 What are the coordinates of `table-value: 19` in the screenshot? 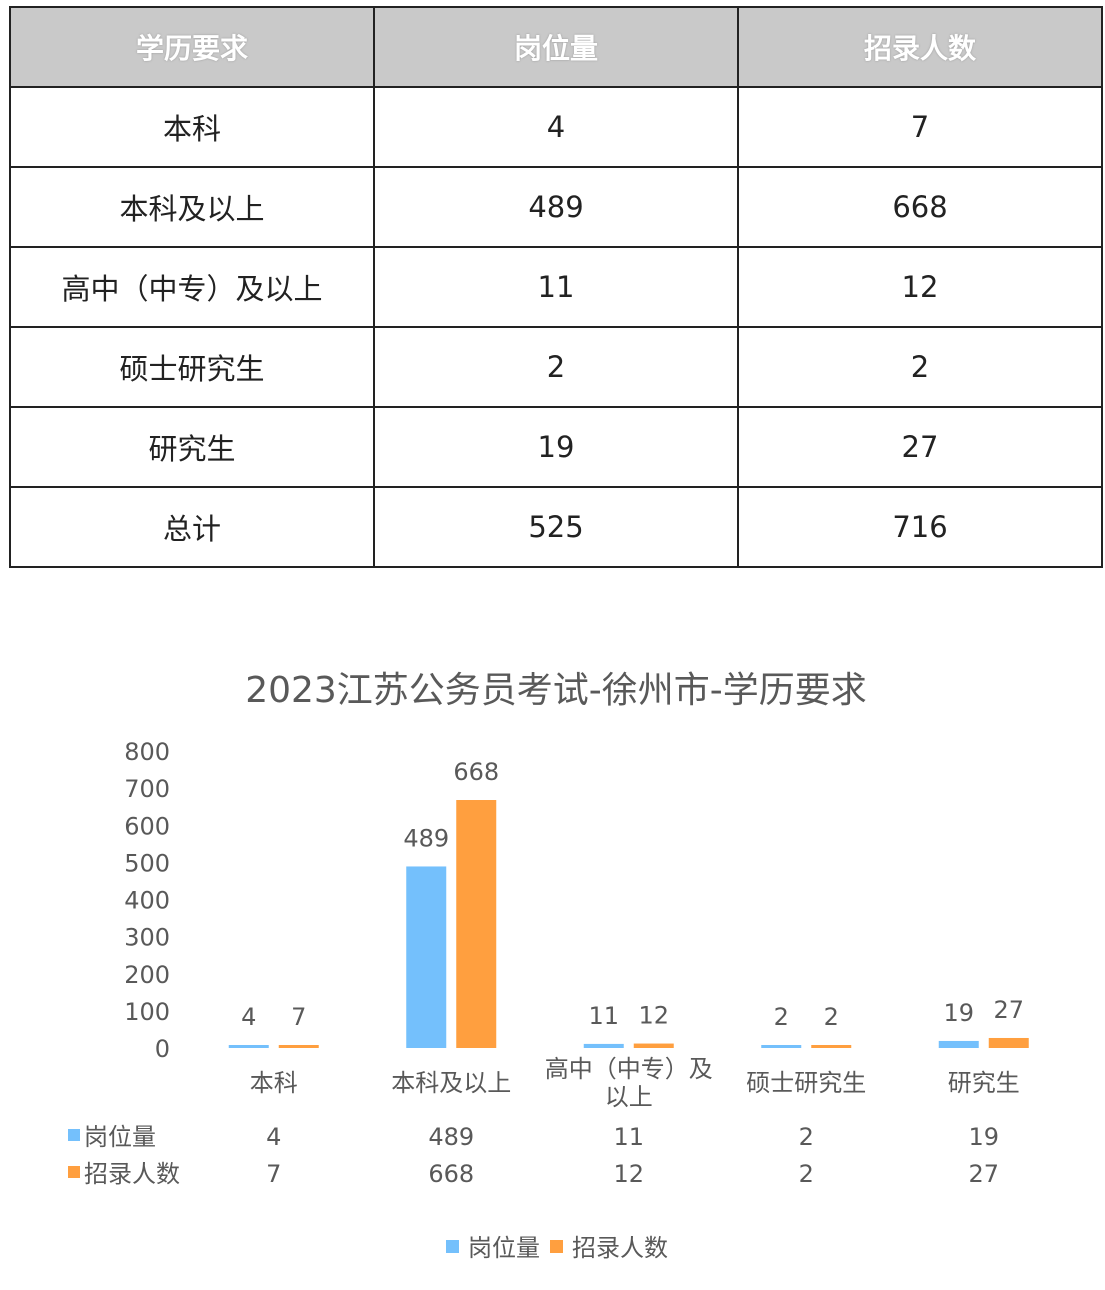 It's located at (983, 1137).